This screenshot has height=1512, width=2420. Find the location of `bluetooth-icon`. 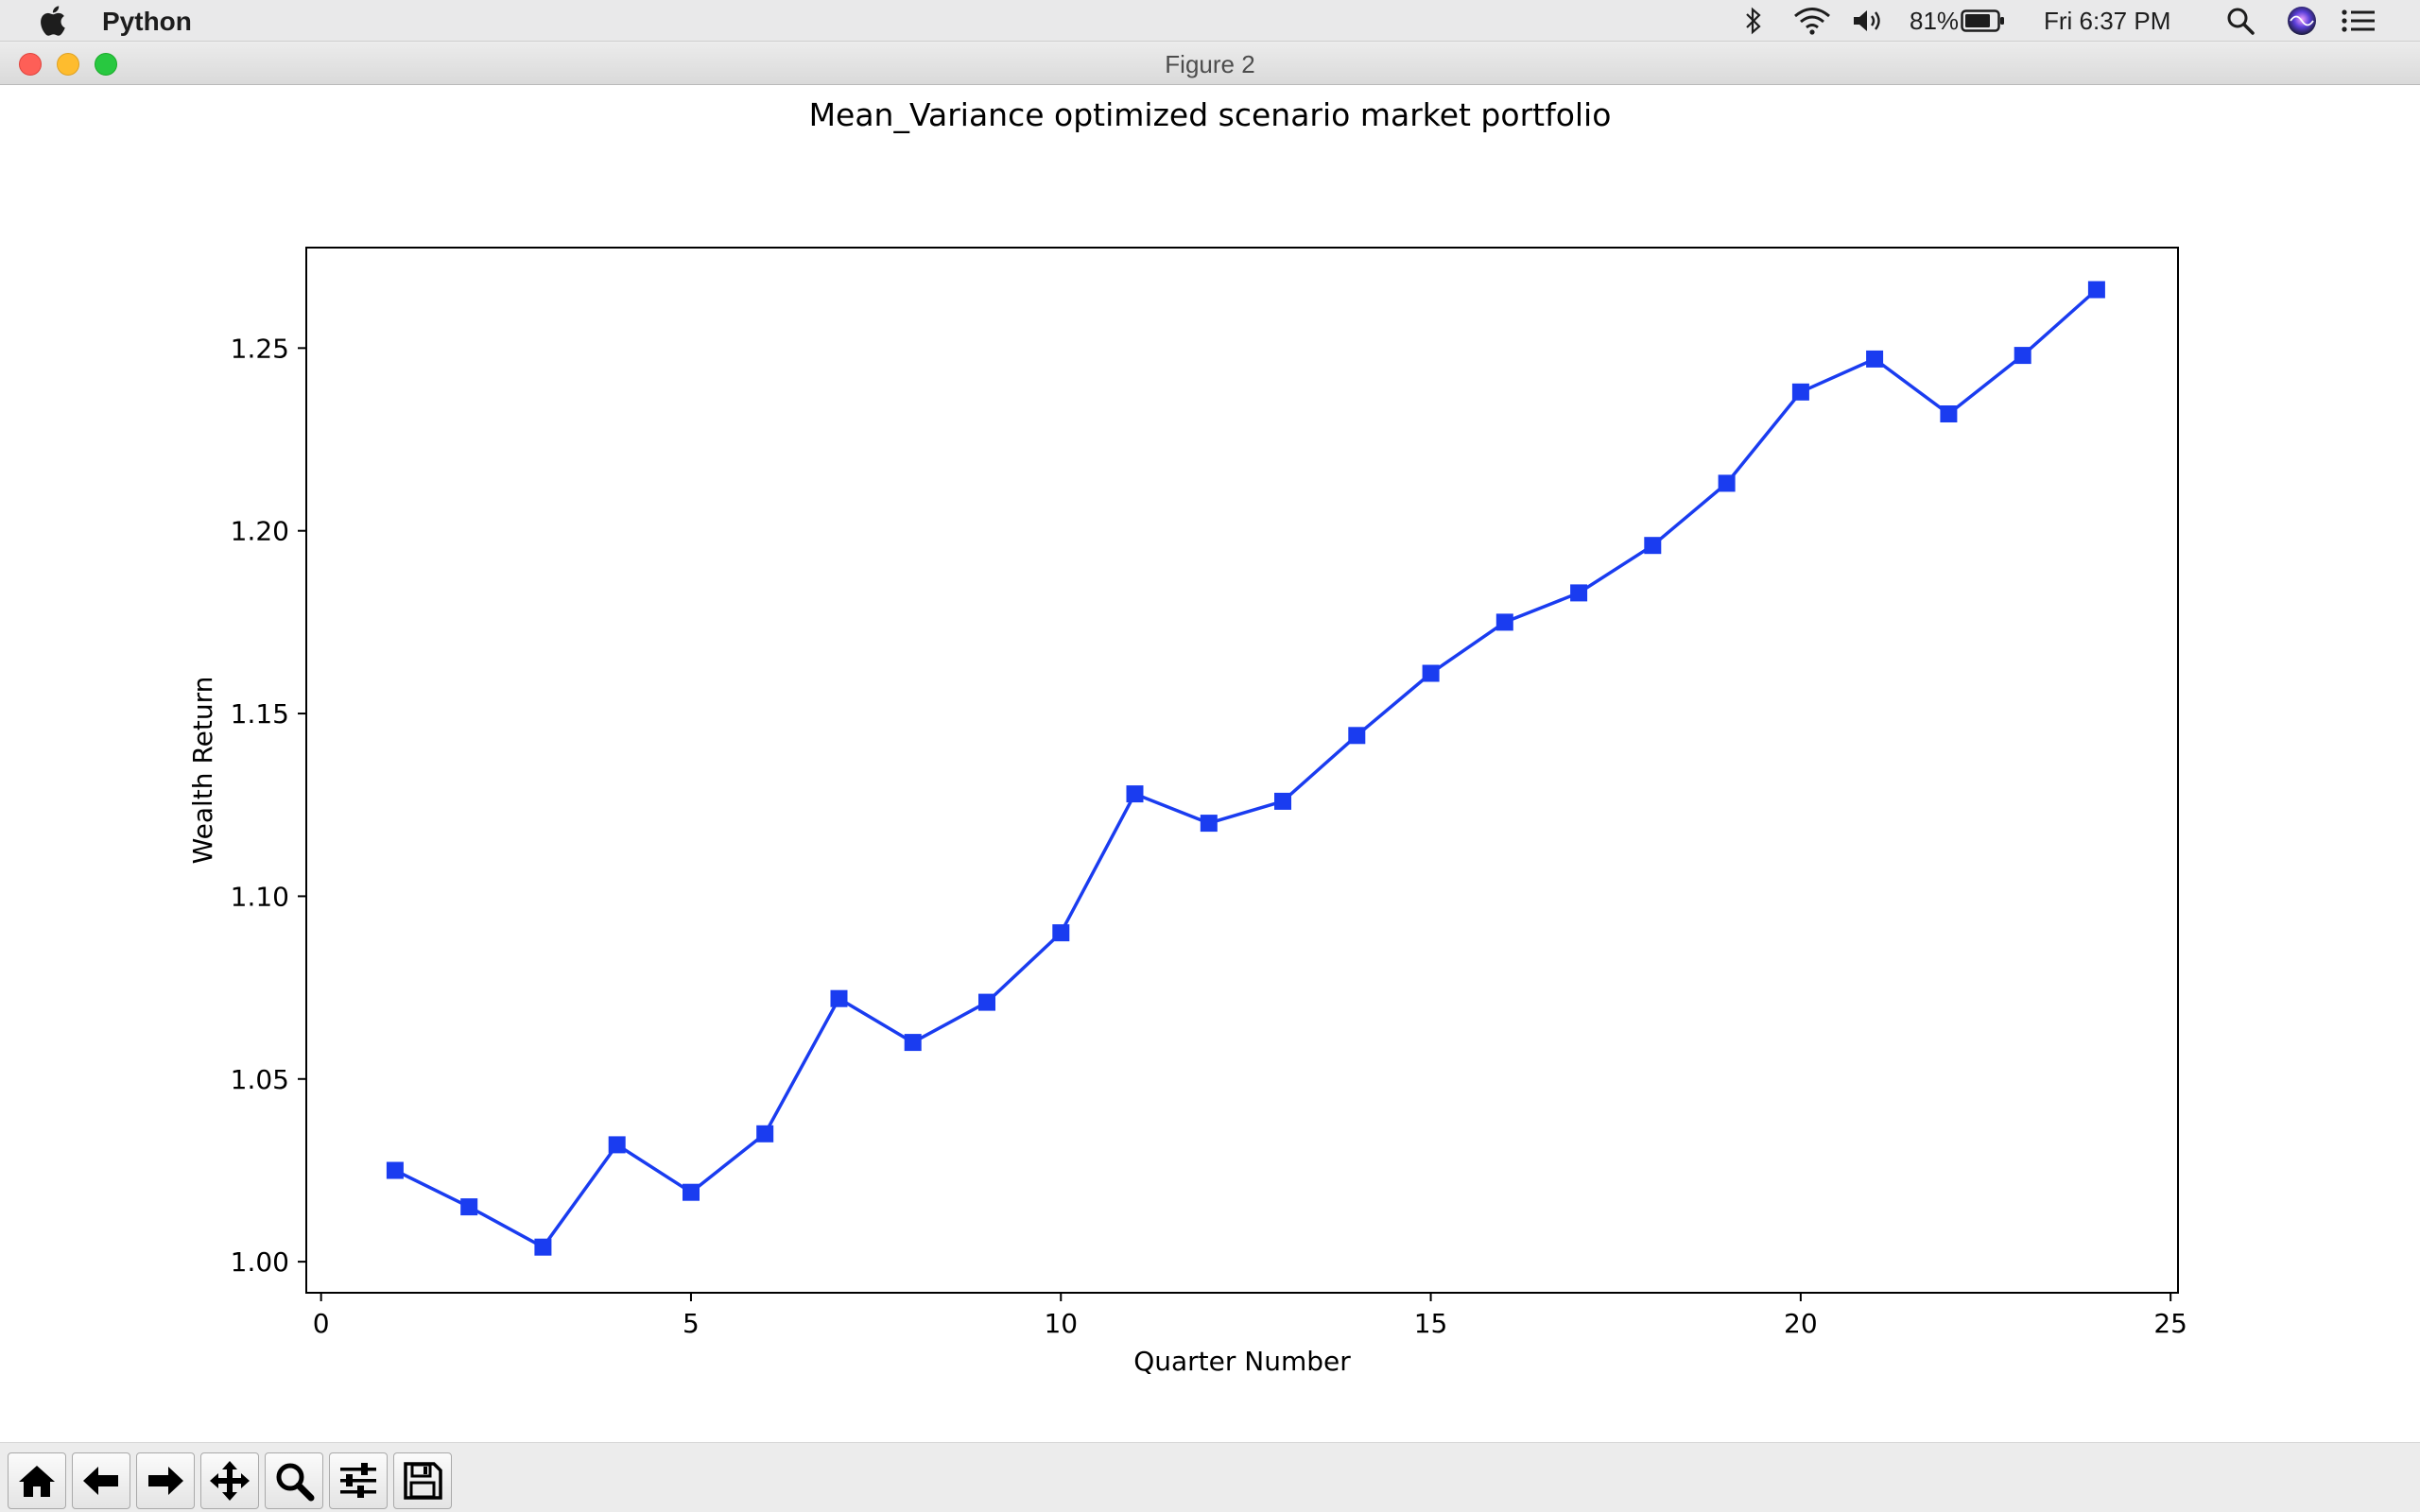

bluetooth-icon is located at coordinates (1758, 21).